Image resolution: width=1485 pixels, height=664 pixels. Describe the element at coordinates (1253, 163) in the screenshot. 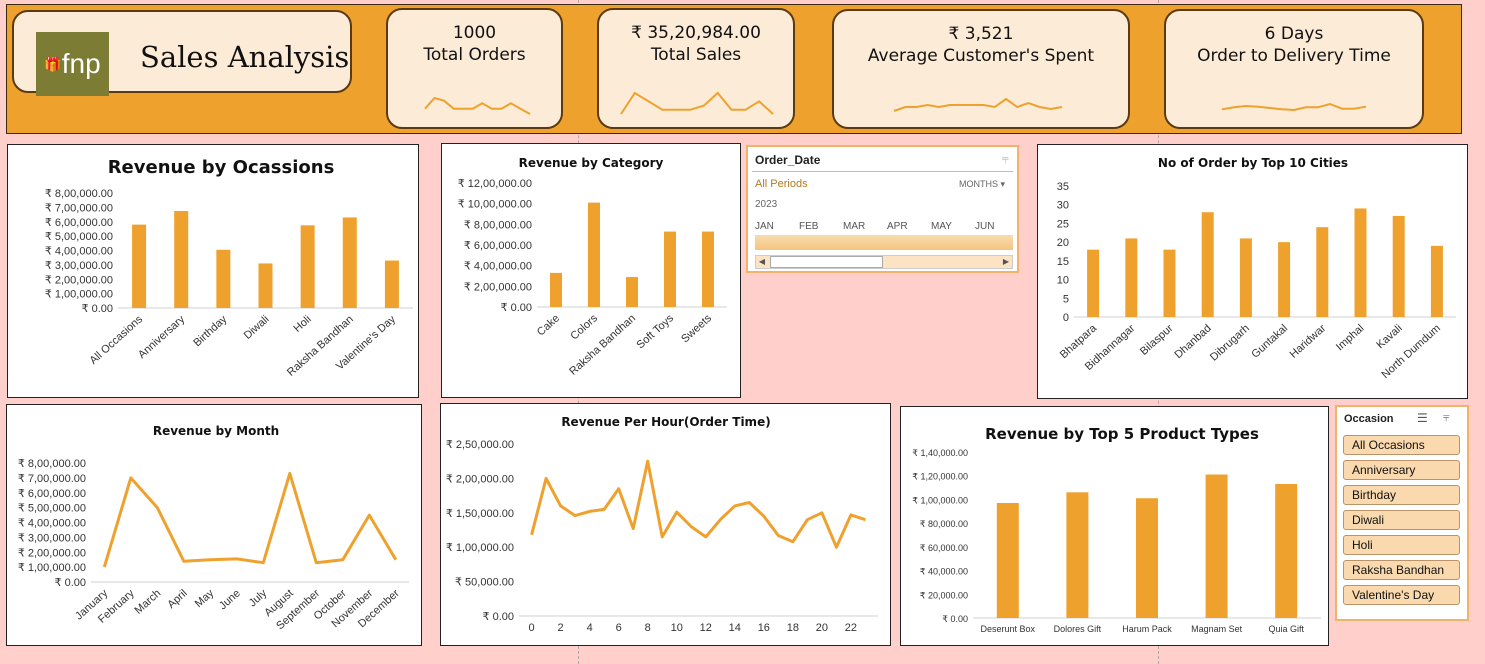

I see `chart-title: No of Order by Top 10 Cities` at that location.